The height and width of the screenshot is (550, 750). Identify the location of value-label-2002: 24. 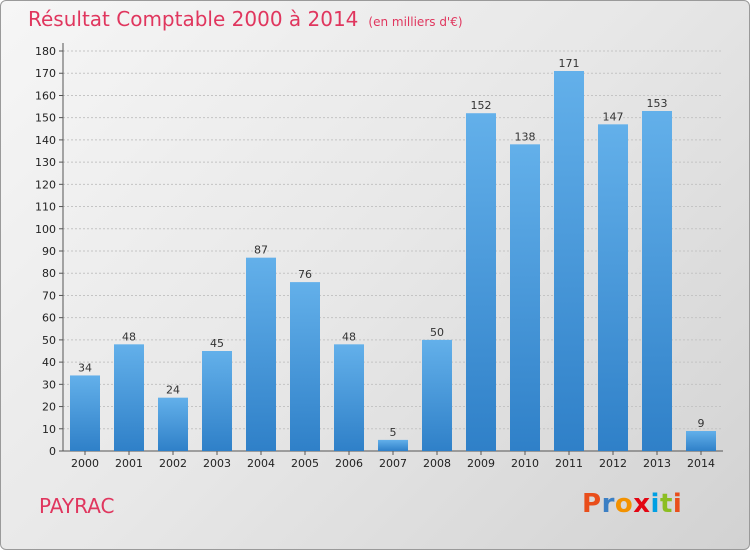
(173, 390).